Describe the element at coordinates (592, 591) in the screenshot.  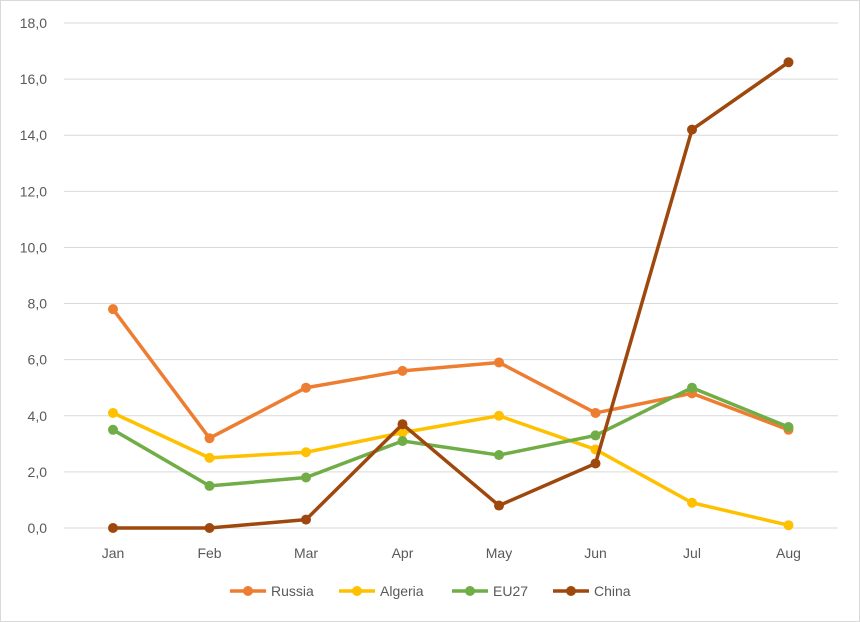
I see `legend-entry-china: China` at that location.